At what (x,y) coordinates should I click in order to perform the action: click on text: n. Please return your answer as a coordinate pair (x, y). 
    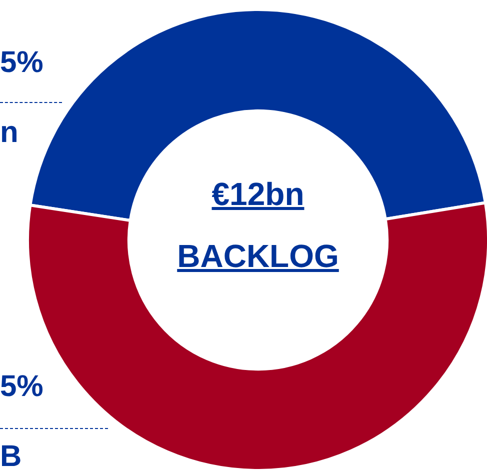
    Looking at the image, I should click on (9, 133).